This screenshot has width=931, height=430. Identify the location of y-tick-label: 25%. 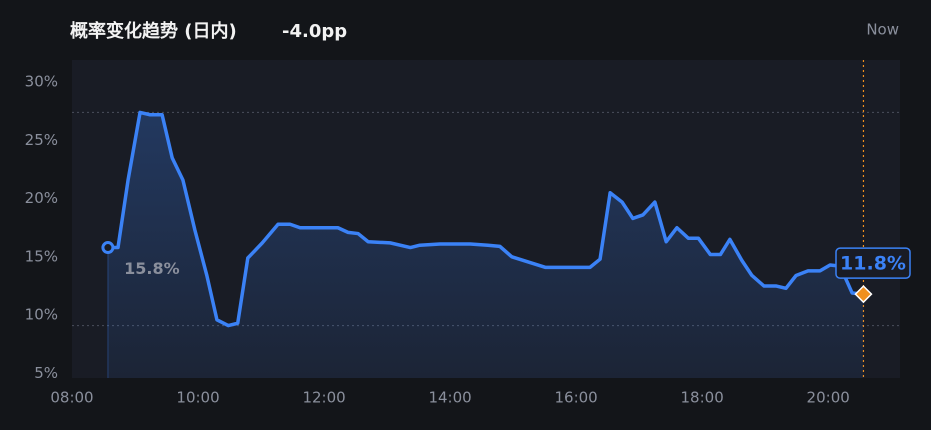
(41, 140).